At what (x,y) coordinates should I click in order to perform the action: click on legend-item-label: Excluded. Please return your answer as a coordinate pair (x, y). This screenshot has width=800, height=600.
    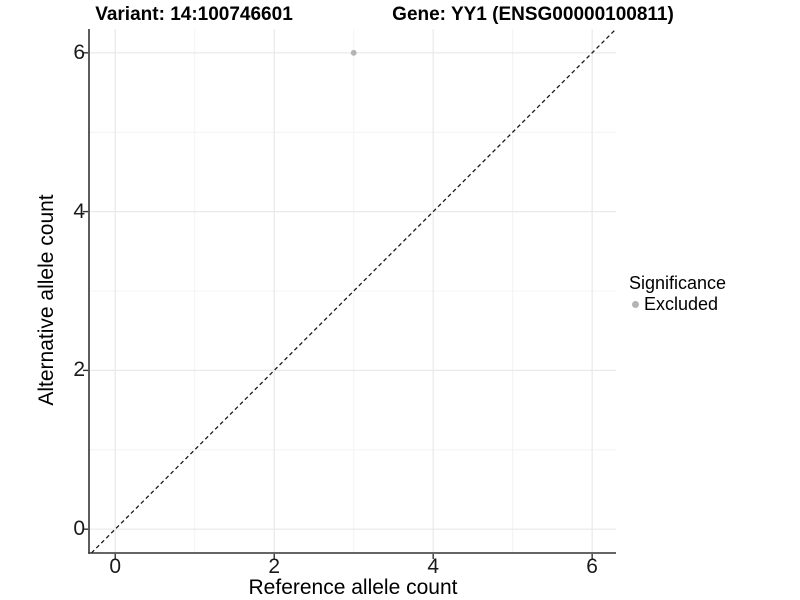
    Looking at the image, I should click on (681, 304).